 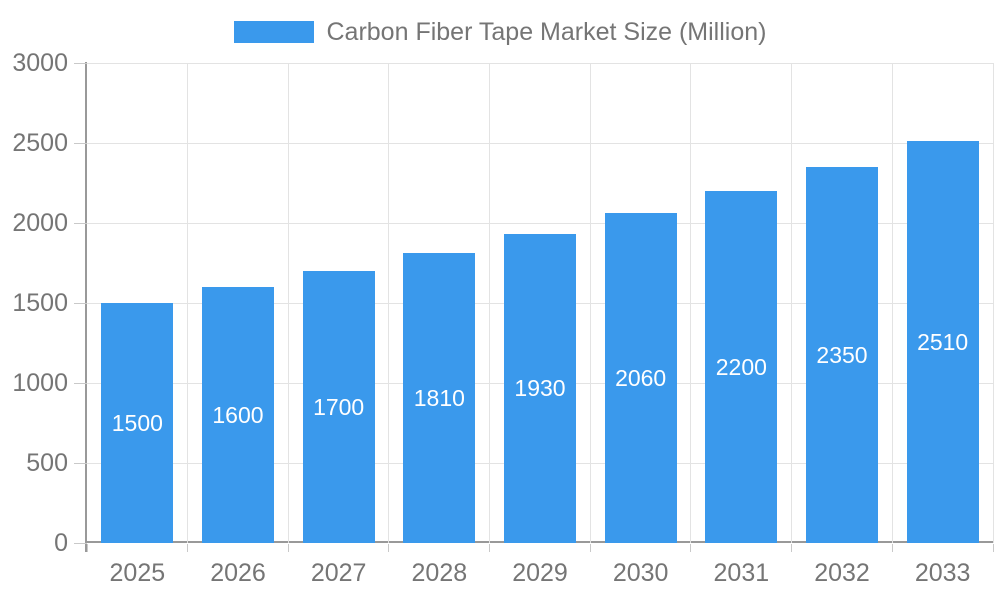 I want to click on bar: 1500, so click(x=137, y=423).